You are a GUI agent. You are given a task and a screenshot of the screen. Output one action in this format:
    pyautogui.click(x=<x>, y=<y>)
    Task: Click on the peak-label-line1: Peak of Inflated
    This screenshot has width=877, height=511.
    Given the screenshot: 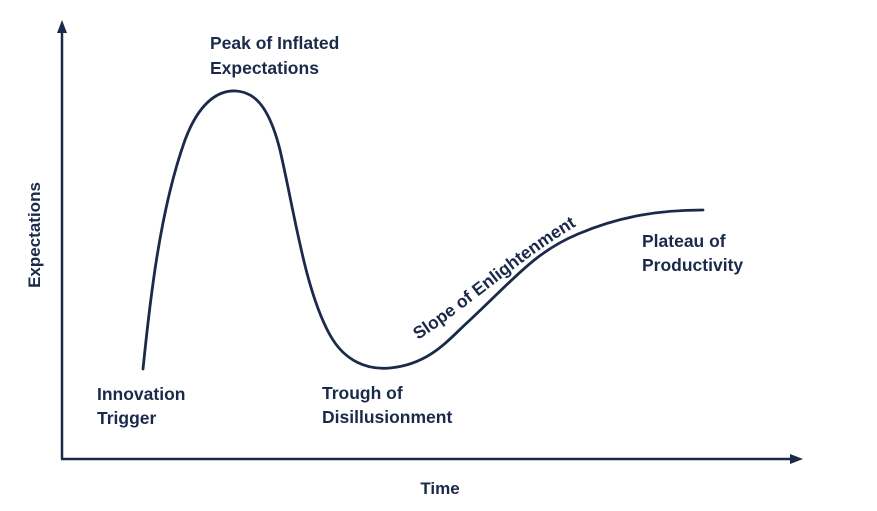 What is the action you would take?
    pyautogui.click(x=274, y=43)
    